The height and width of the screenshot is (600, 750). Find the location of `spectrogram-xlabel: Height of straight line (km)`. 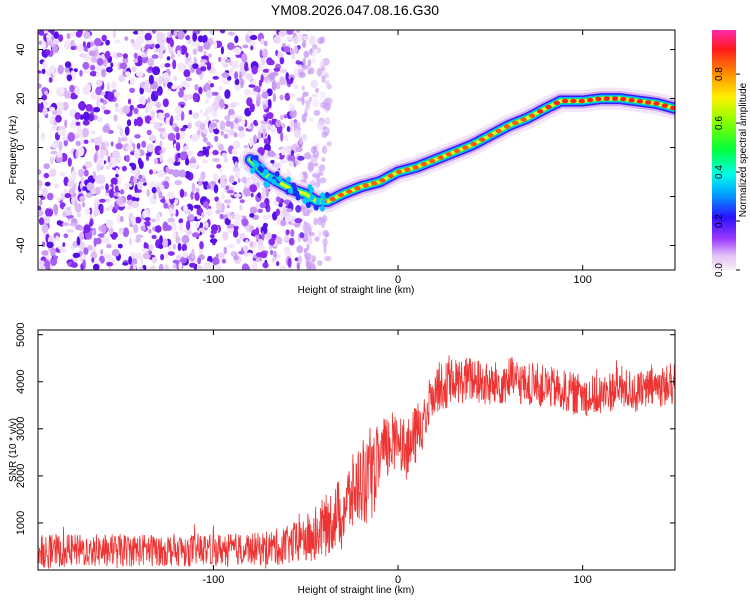

spectrogram-xlabel: Height of straight line (km) is located at coordinates (356, 290).